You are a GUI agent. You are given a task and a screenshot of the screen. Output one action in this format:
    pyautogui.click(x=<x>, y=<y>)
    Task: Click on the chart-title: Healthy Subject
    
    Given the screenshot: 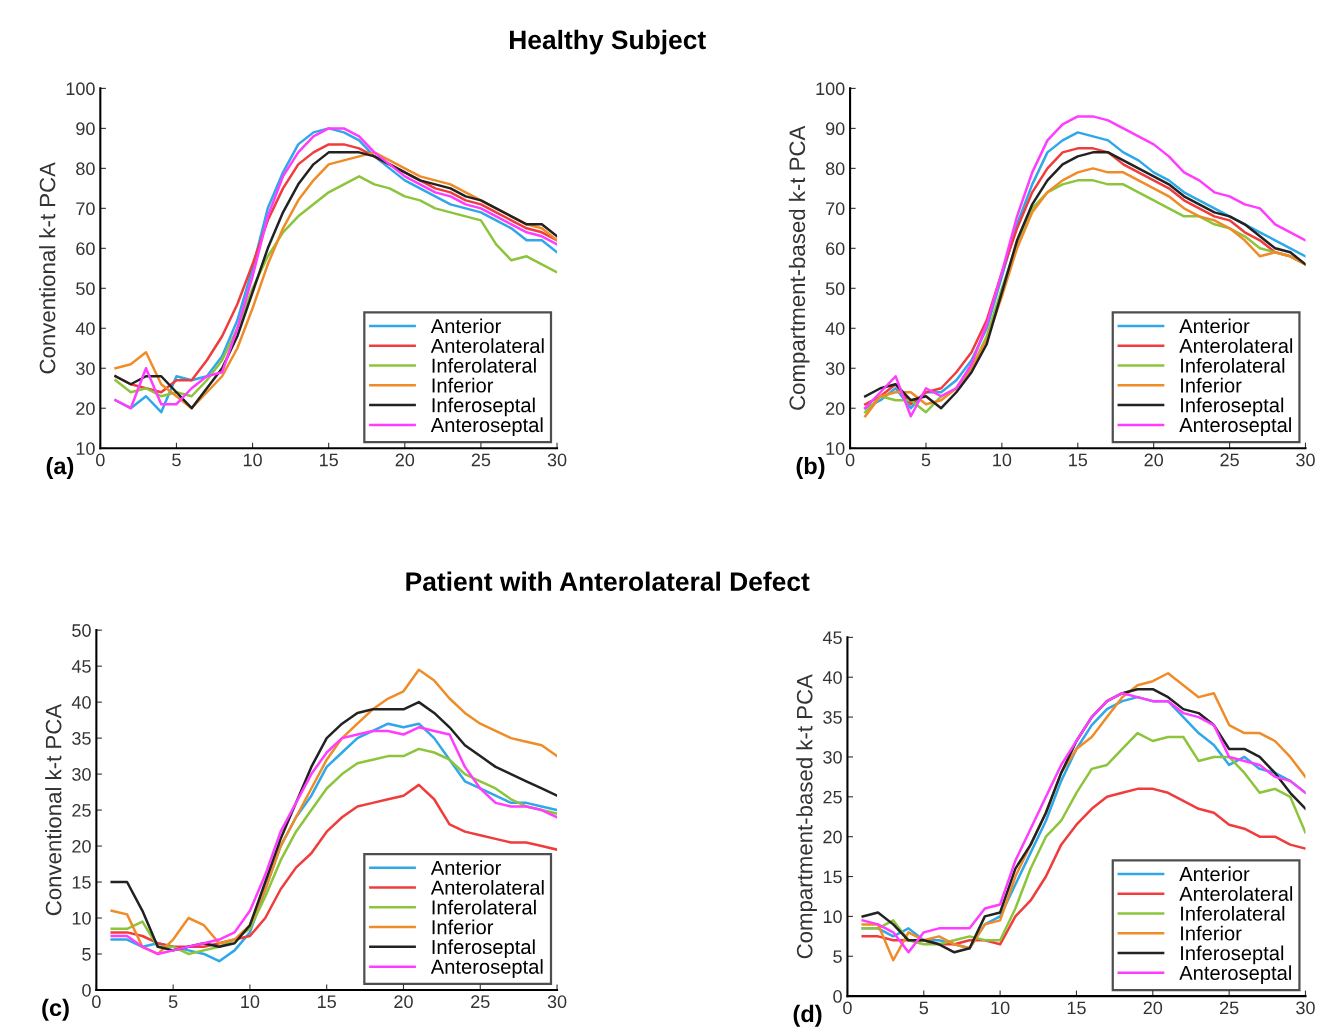 What is the action you would take?
    pyautogui.click(x=607, y=42)
    